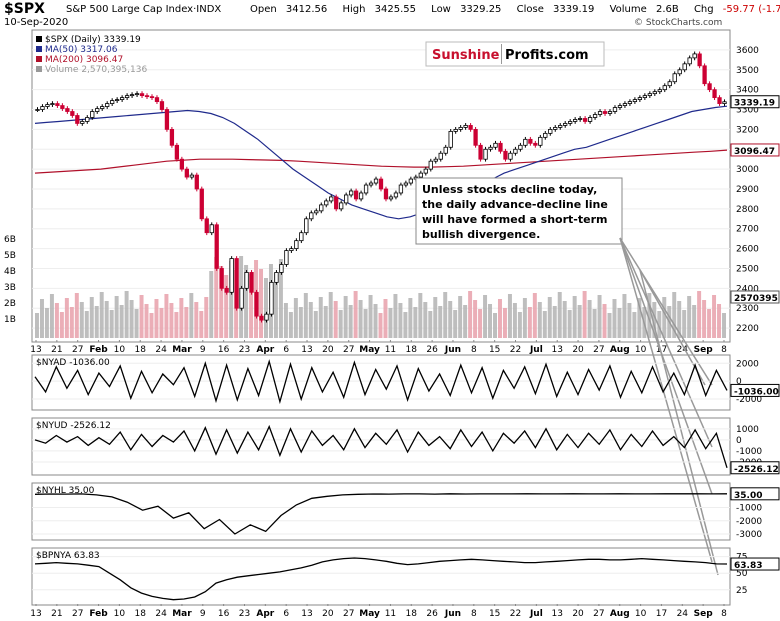  What do you see at coordinates (756, 470) in the screenshot?
I see `panel2-tag: -2526.12` at bounding box center [756, 470].